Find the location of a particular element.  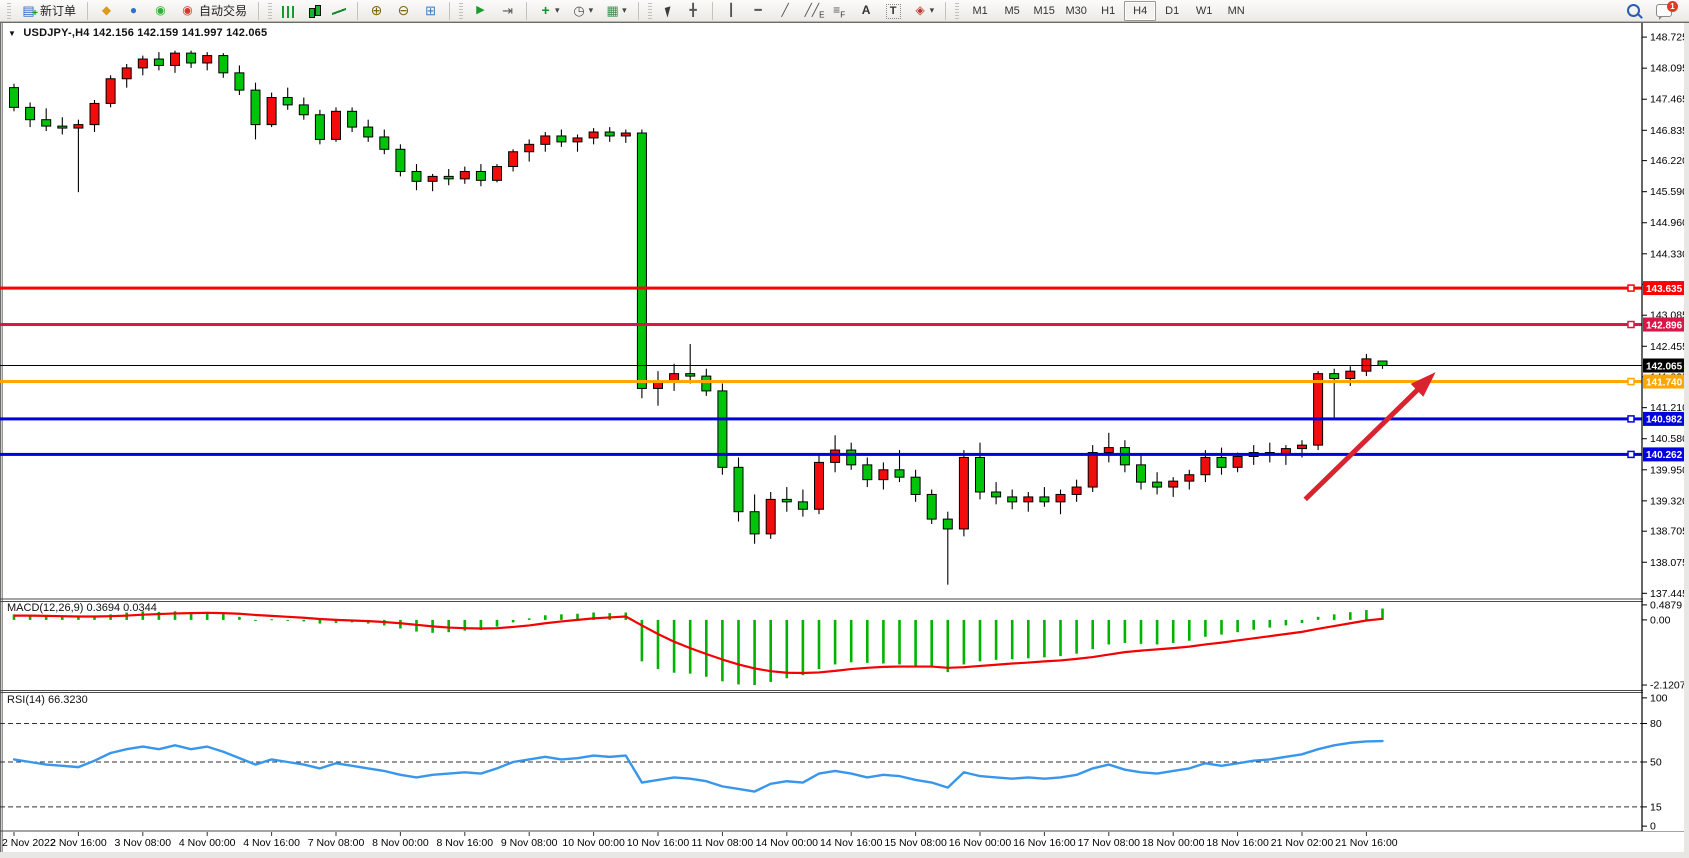

horizontal-line-140.982 is located at coordinates (821, 419).